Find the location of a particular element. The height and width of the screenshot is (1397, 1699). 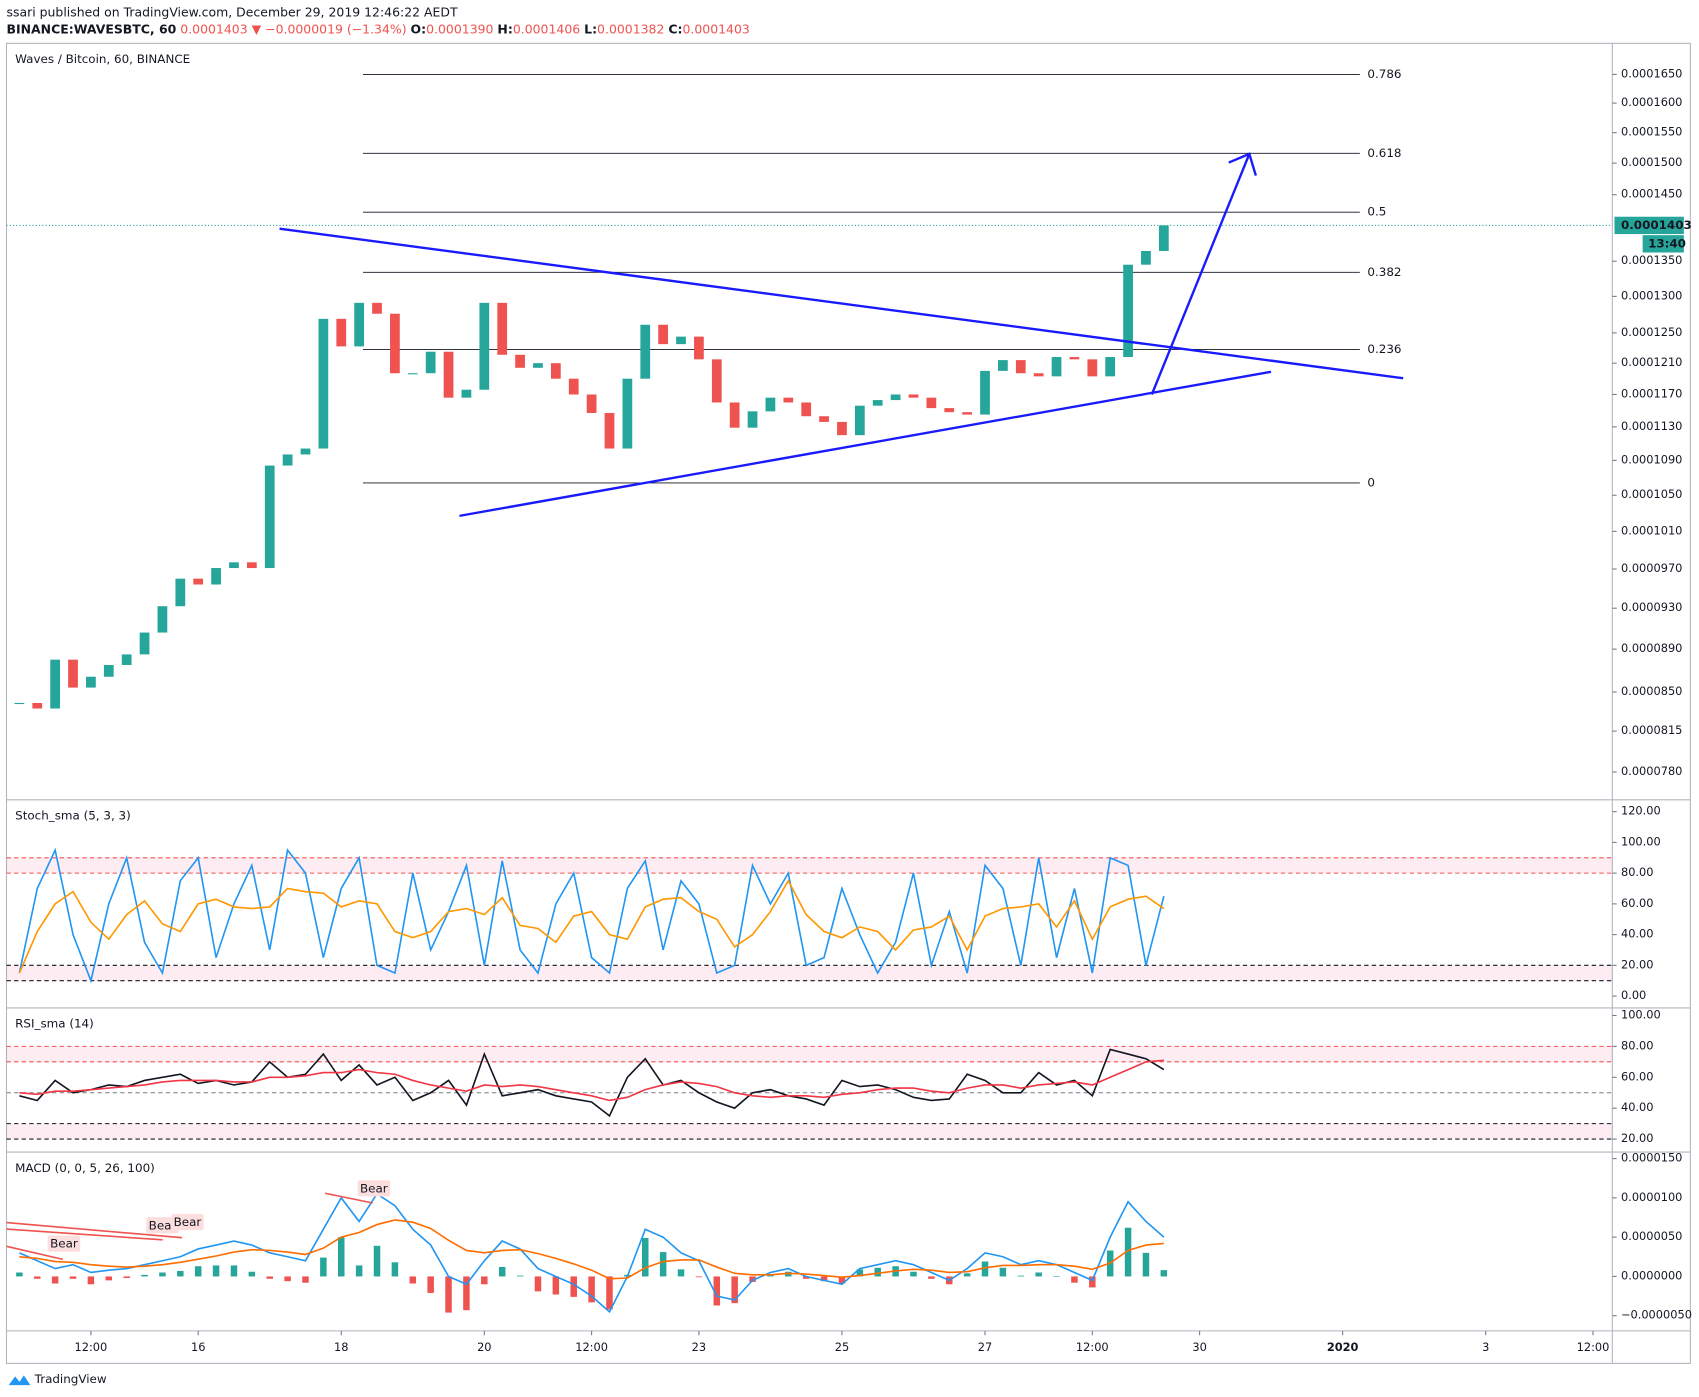

logo-icon is located at coordinates (19, 1380).